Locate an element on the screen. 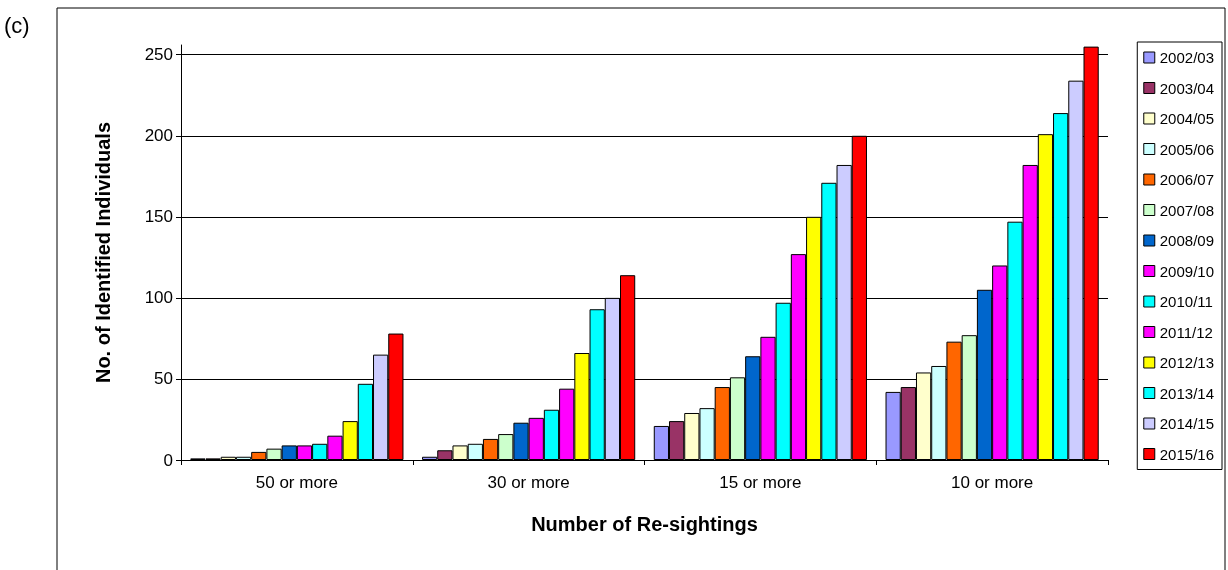 Image resolution: width=1228 pixels, height=570 pixels. legend-label: 2002/03 is located at coordinates (1187, 57).